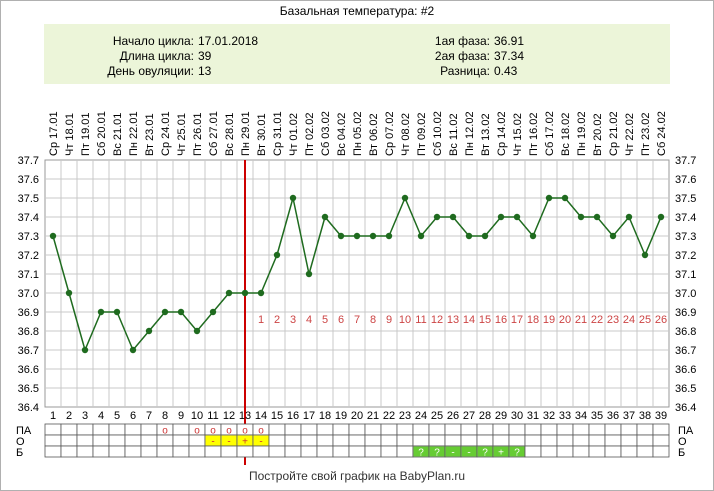  Describe the element at coordinates (685, 389) in the screenshot. I see `y-tick-label-right: 36.5` at that location.